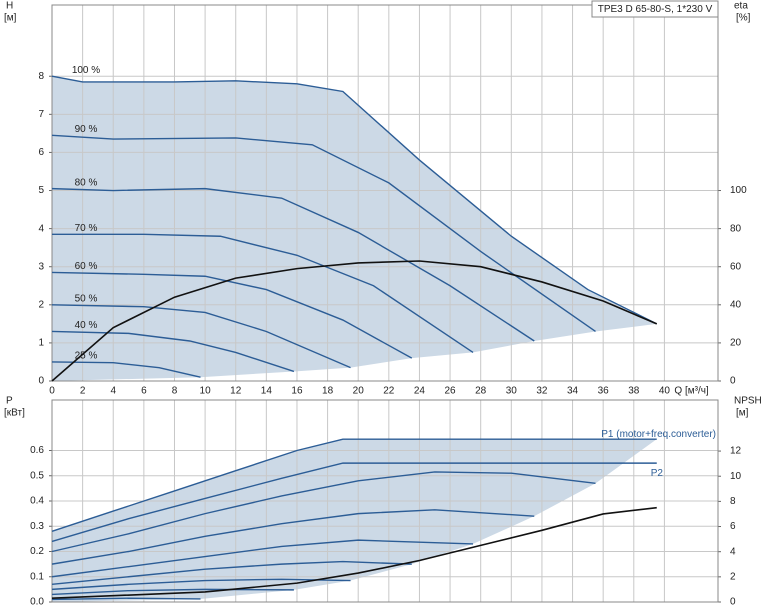 The width and height of the screenshot is (774, 611). Describe the element at coordinates (86, 70) in the screenshot. I see `curve-label: 100 %` at that location.